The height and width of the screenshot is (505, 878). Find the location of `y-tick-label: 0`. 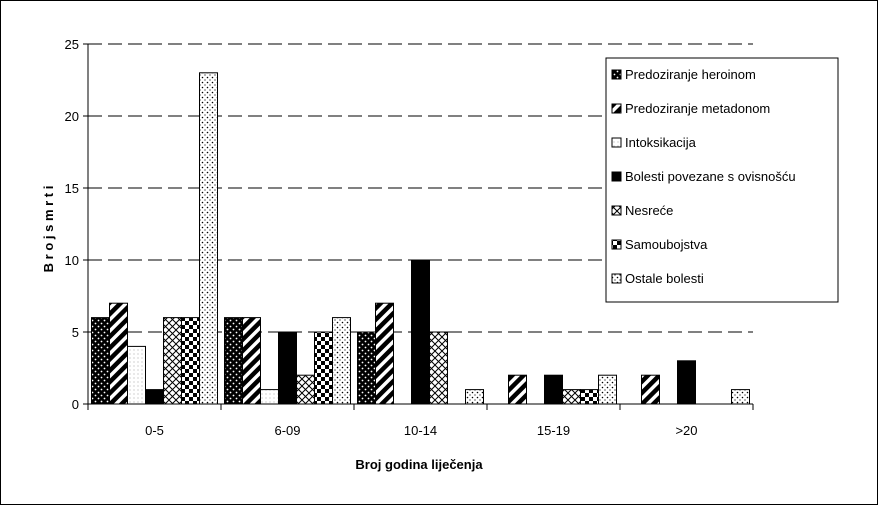

y-tick-label: 0 is located at coordinates (75, 404).